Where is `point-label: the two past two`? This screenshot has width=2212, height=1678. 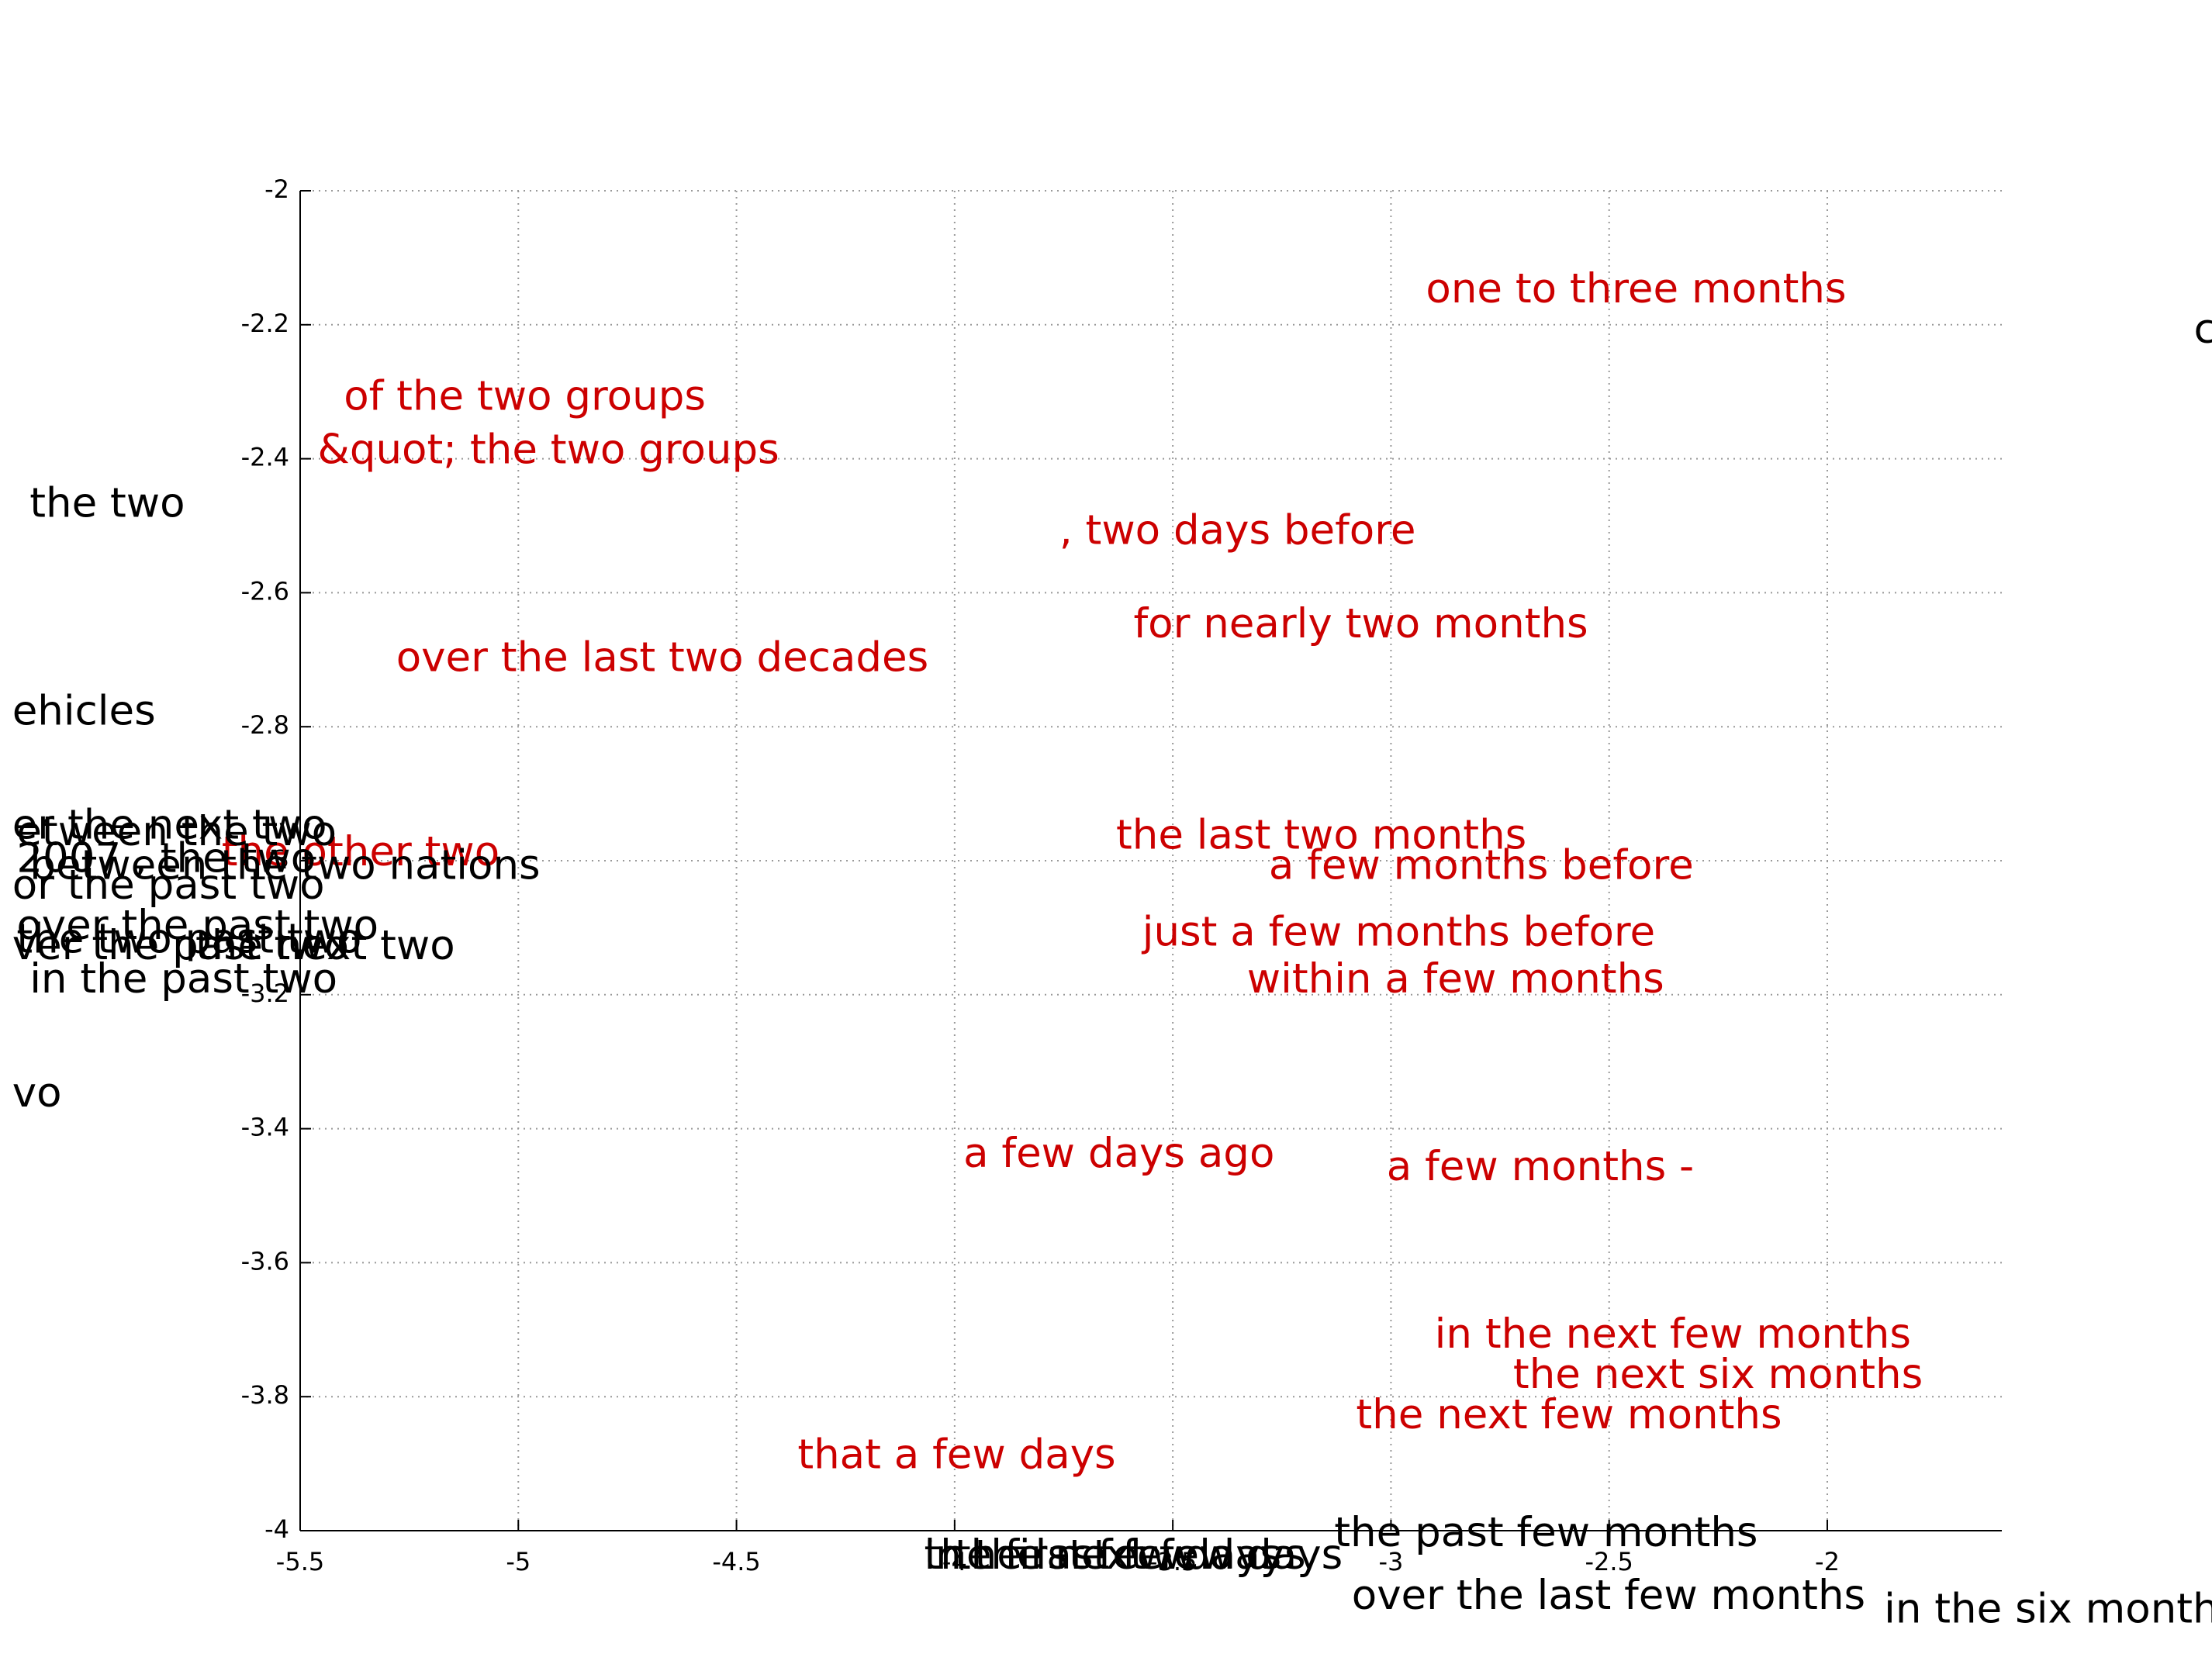 point-label: the two past two is located at coordinates (188, 939).